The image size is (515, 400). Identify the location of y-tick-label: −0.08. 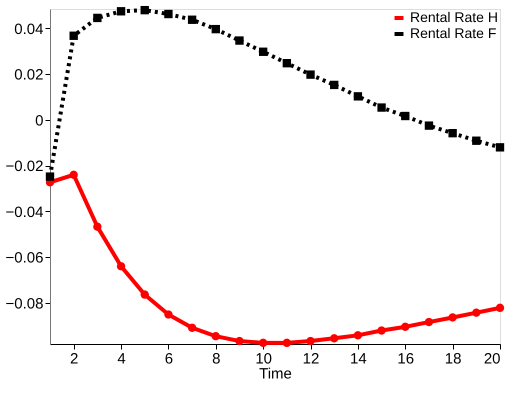
(25, 303).